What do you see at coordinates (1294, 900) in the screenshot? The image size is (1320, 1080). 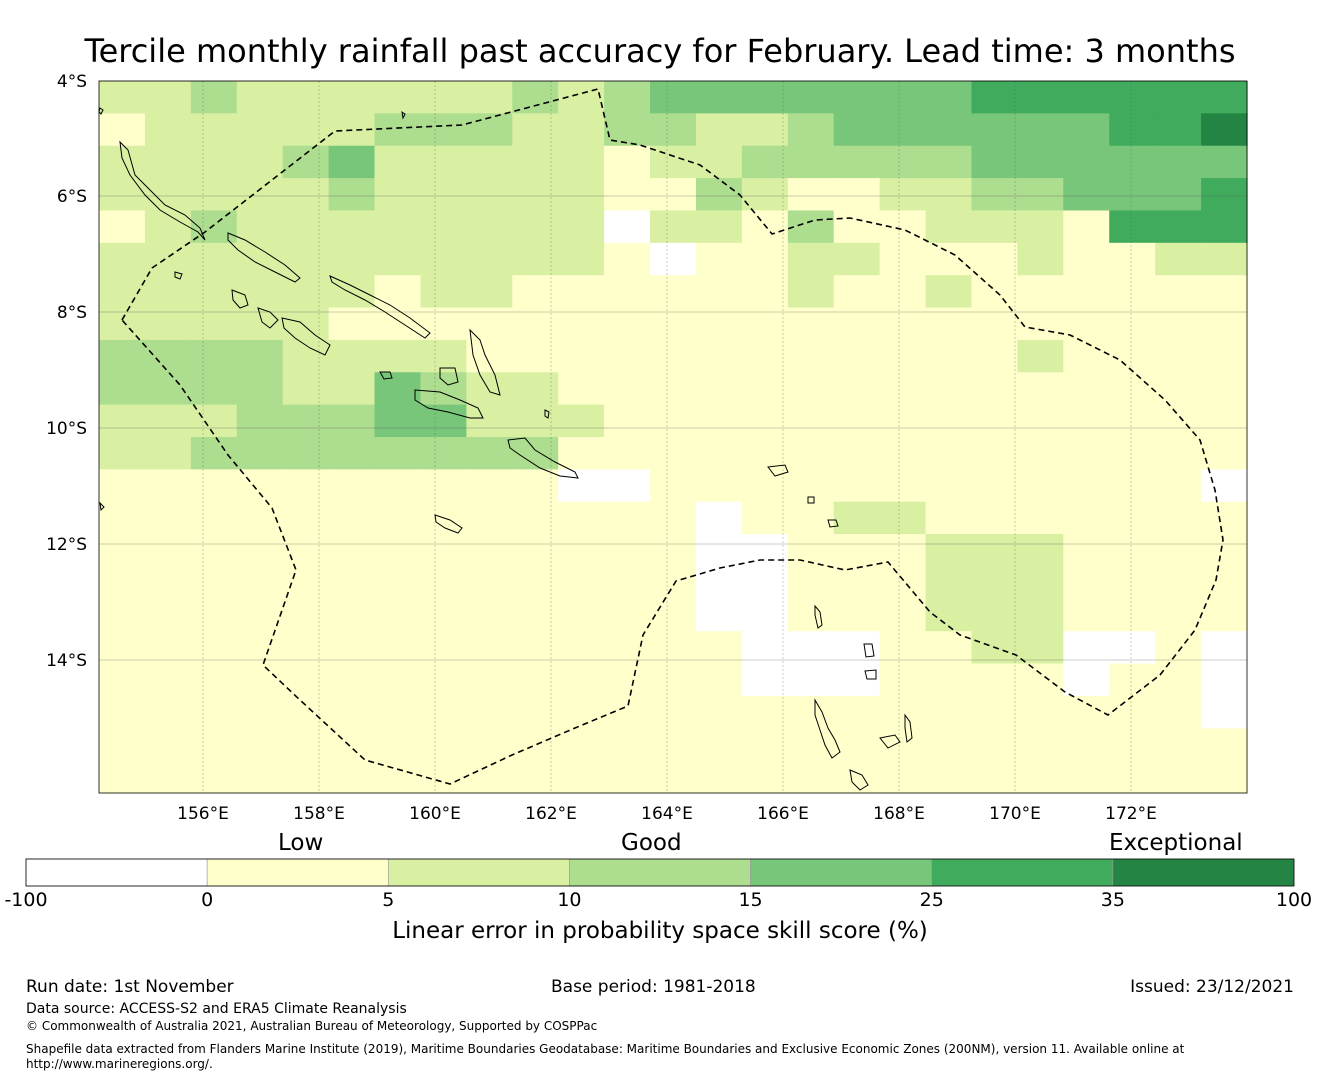 I see `colorbar-tick-label: 100` at bounding box center [1294, 900].